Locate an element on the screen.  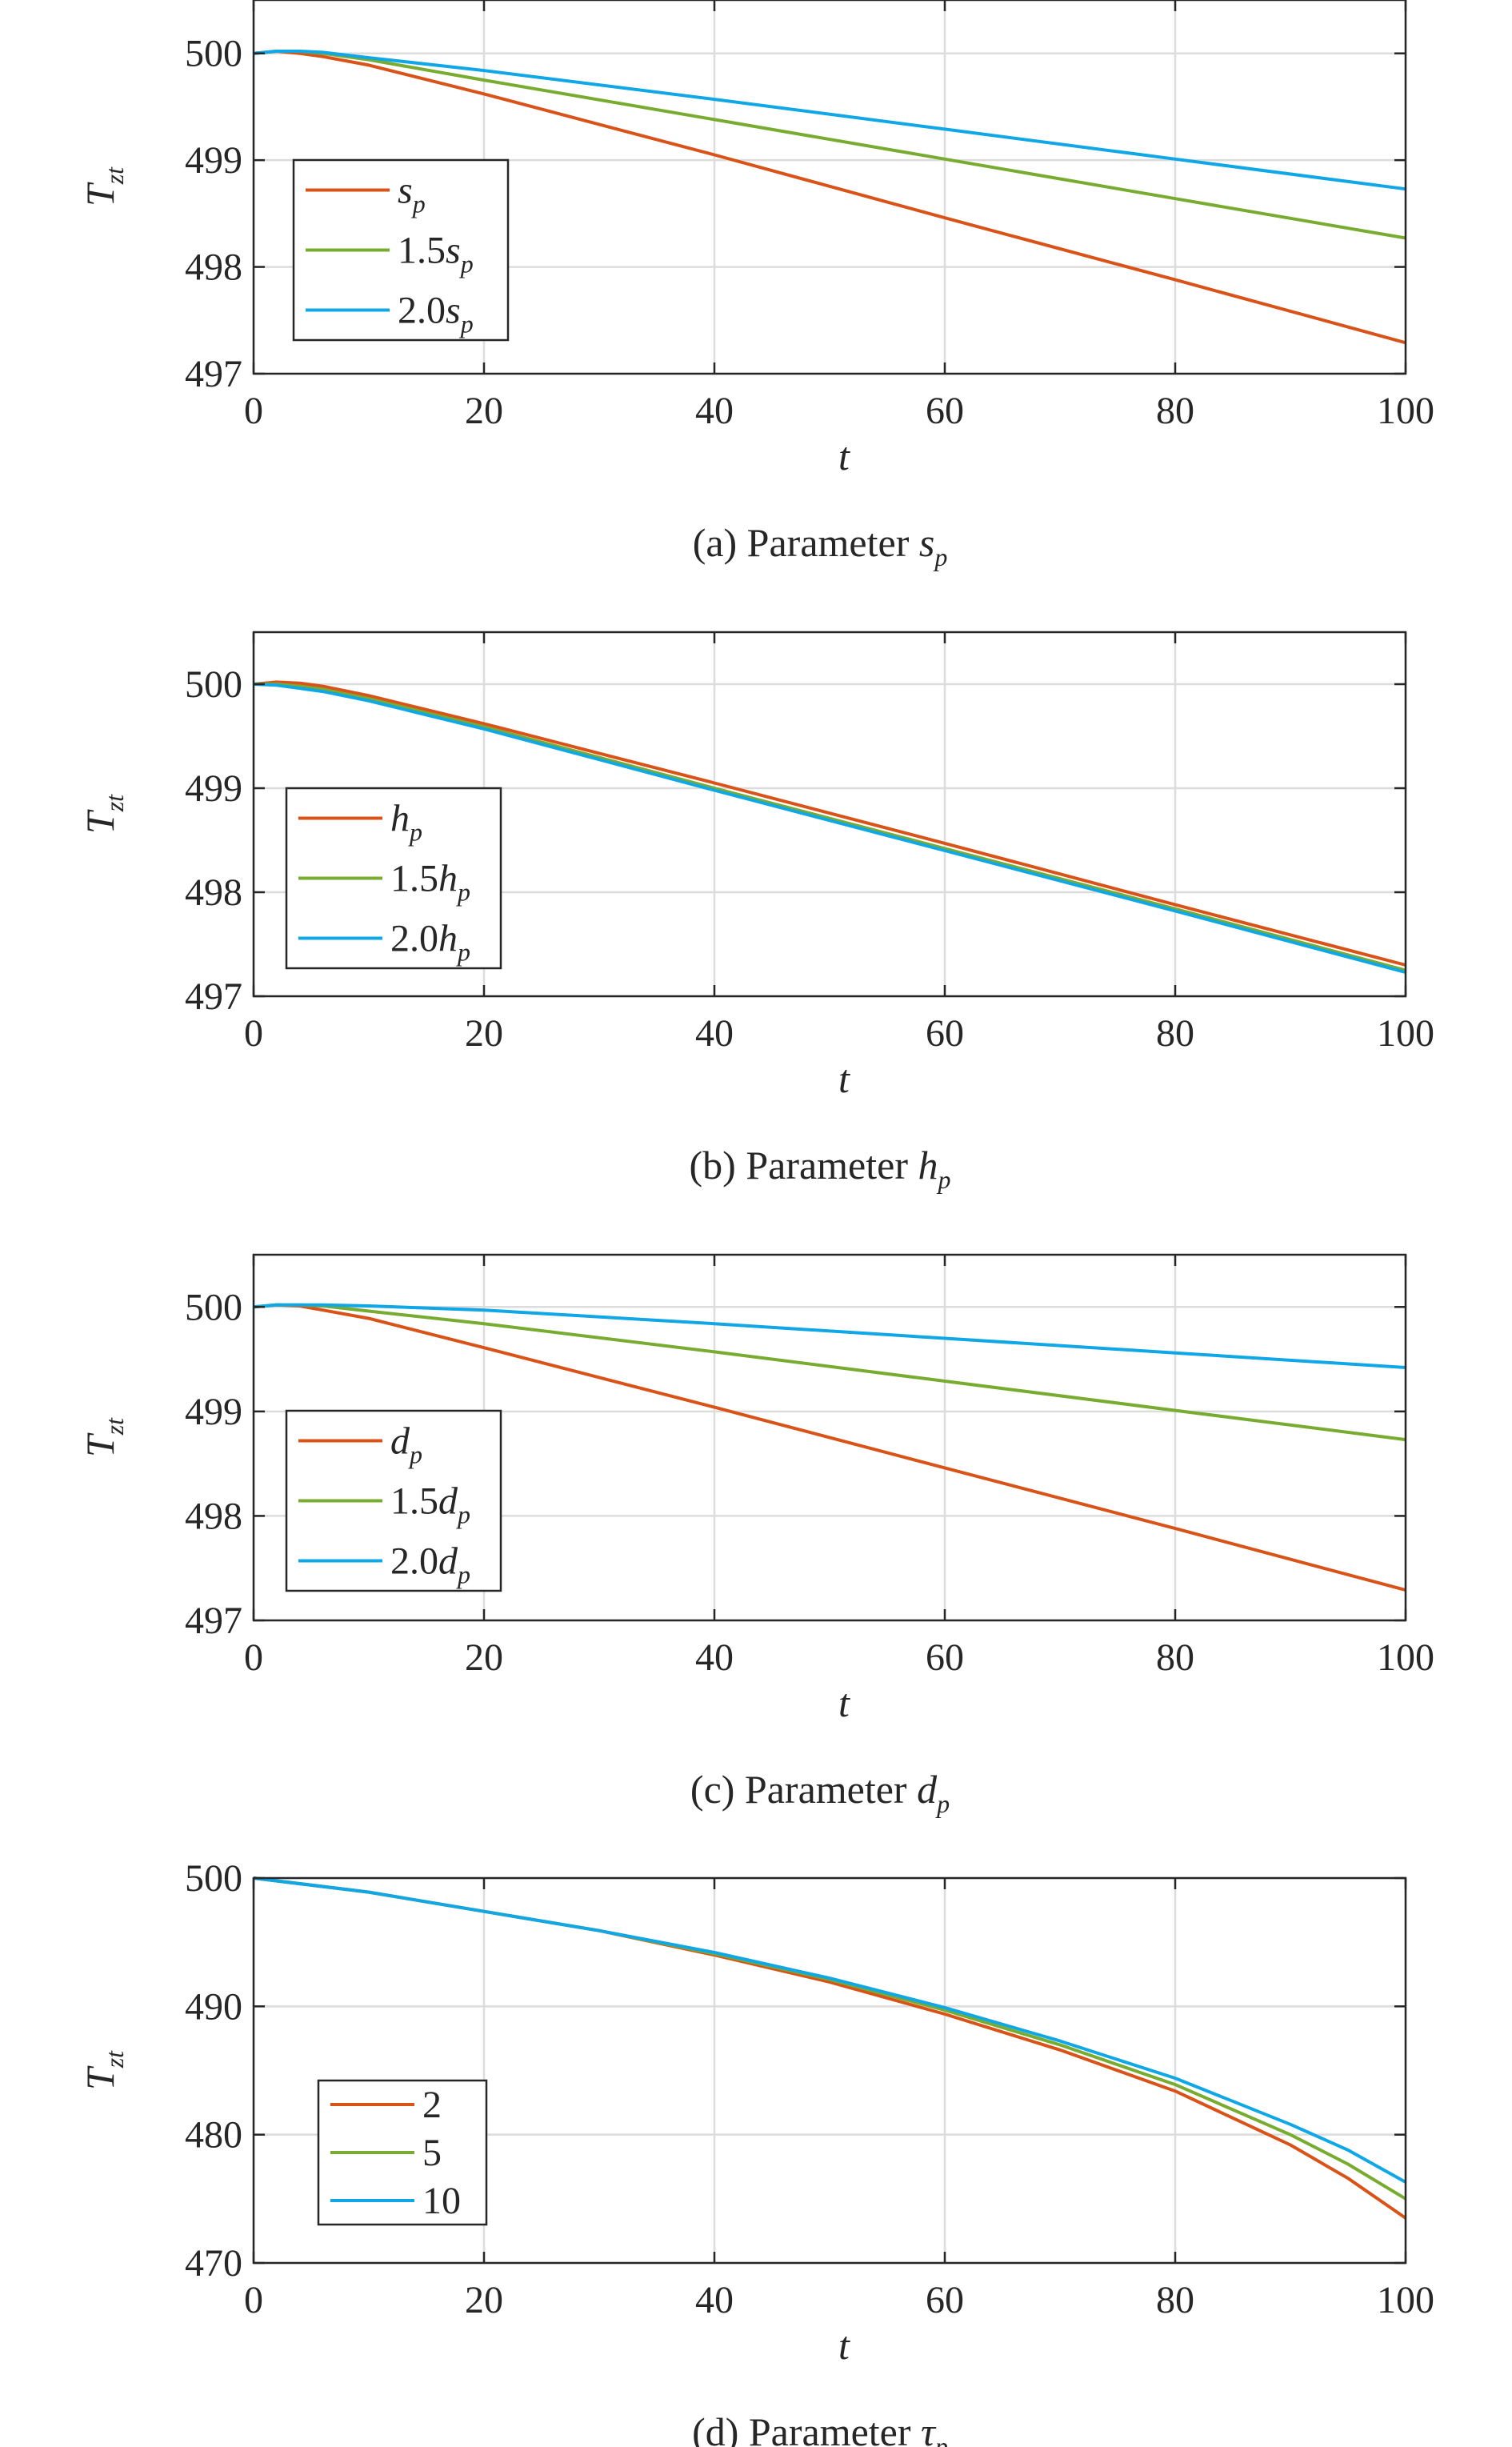
y-tick-label: 490 is located at coordinates (213, 2006).